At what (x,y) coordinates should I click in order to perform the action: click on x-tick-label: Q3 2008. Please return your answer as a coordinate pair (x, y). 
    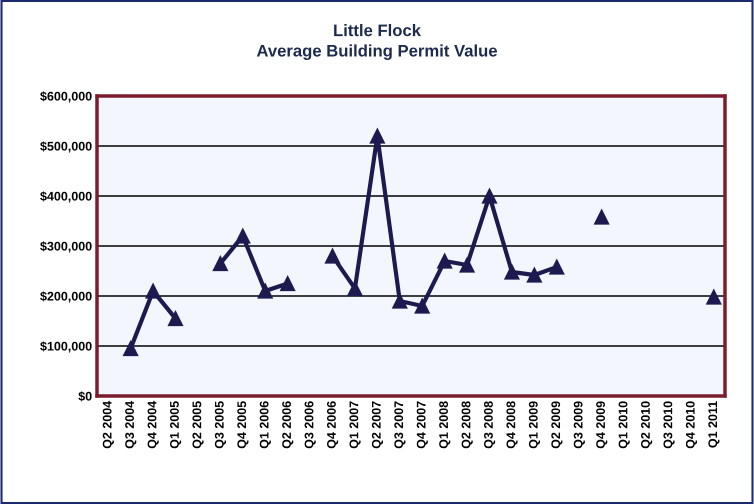
    Looking at the image, I should click on (490, 424).